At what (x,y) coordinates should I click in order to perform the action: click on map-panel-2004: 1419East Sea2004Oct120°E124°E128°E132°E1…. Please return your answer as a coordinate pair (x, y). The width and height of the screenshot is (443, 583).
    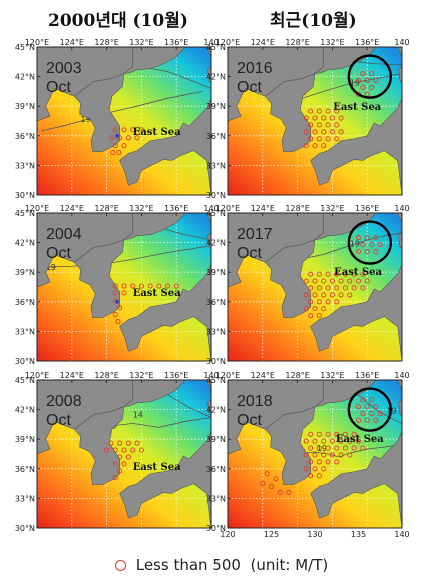
    Looking at the image, I should click on (117, 285).